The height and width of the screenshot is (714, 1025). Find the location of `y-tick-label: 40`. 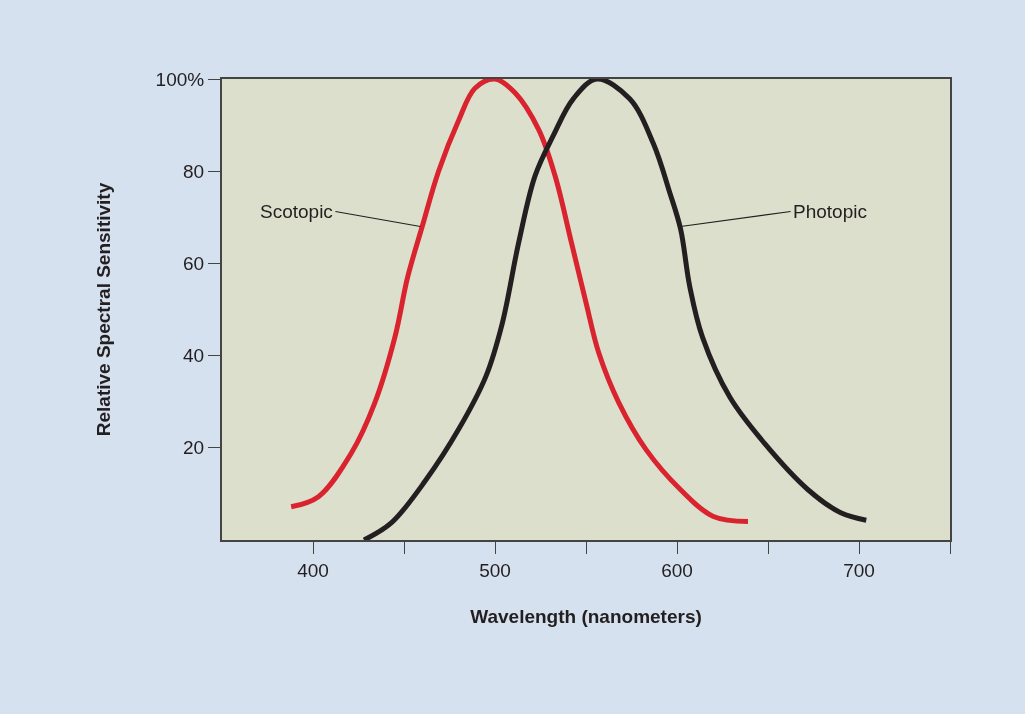

y-tick-label: 40 is located at coordinates (194, 356).